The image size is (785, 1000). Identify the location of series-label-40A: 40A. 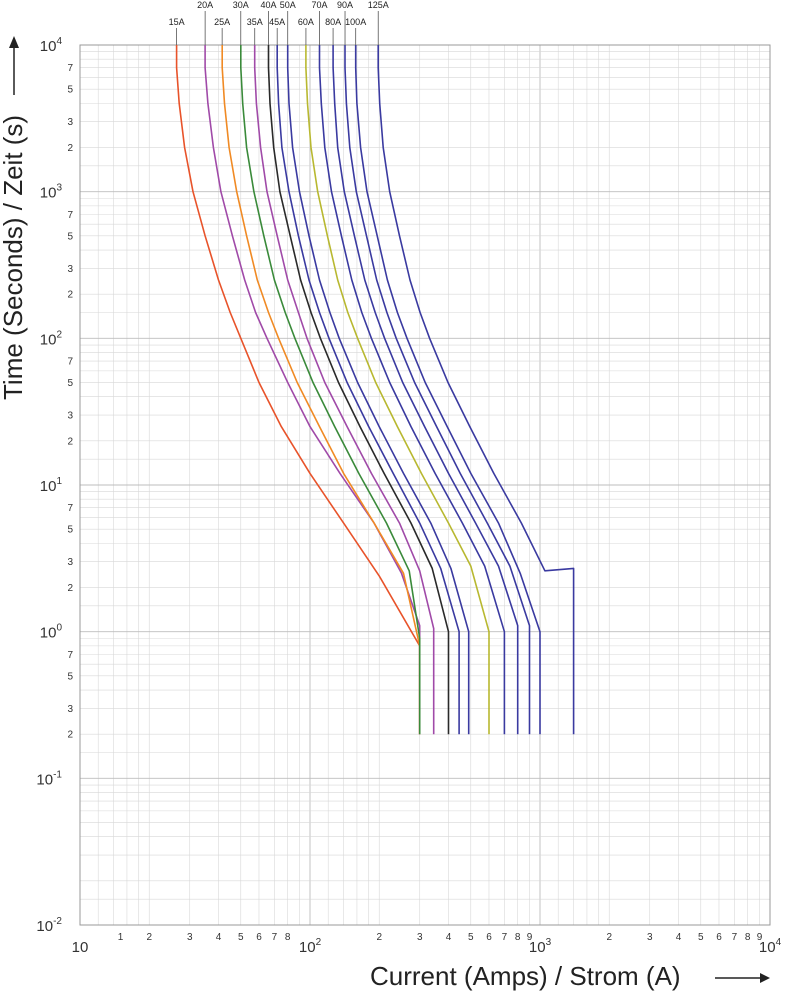
(268, 5).